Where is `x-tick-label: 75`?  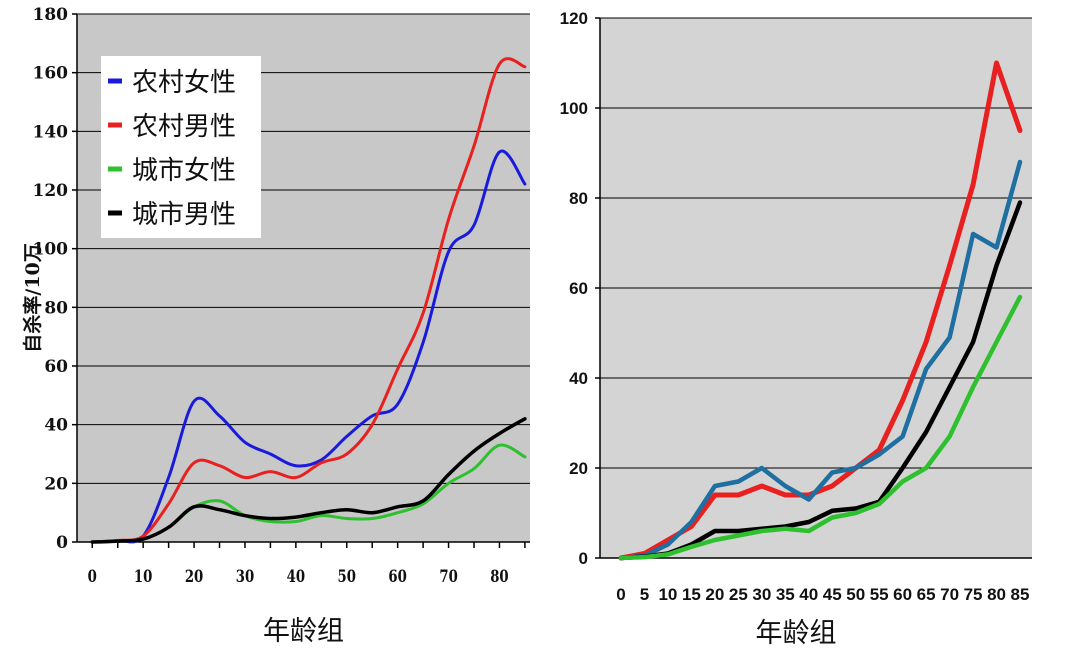 x-tick-label: 75 is located at coordinates (973, 594).